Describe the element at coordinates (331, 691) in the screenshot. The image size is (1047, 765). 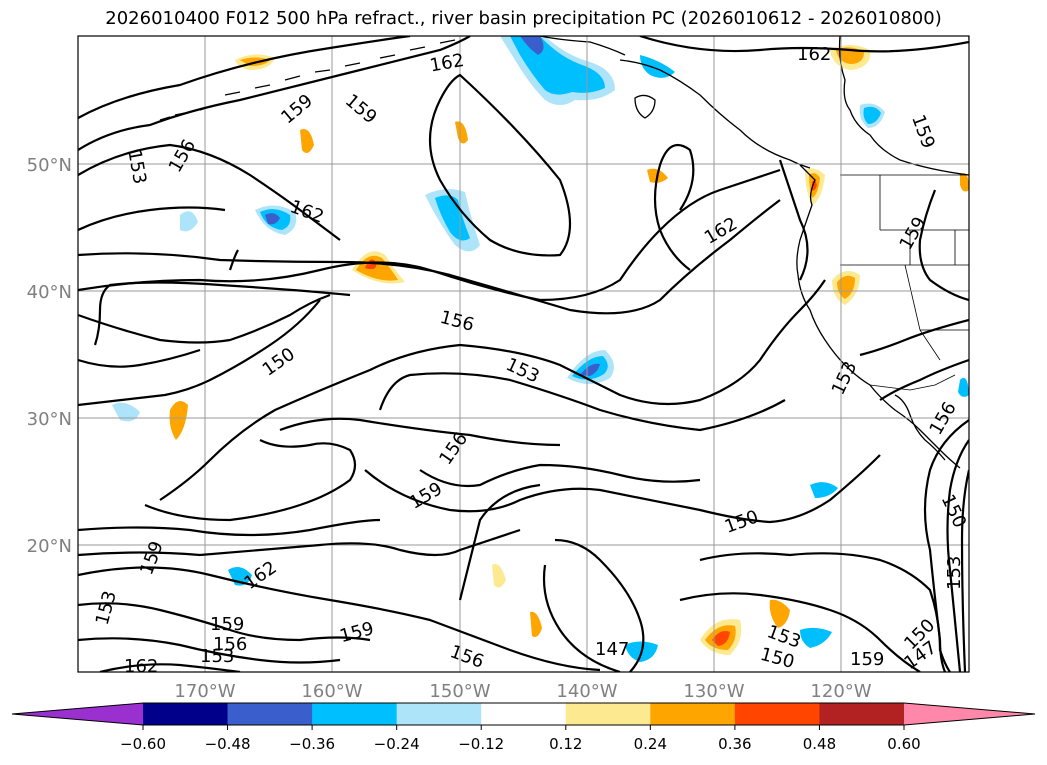
I see `lon-label-160w: 160°W` at that location.